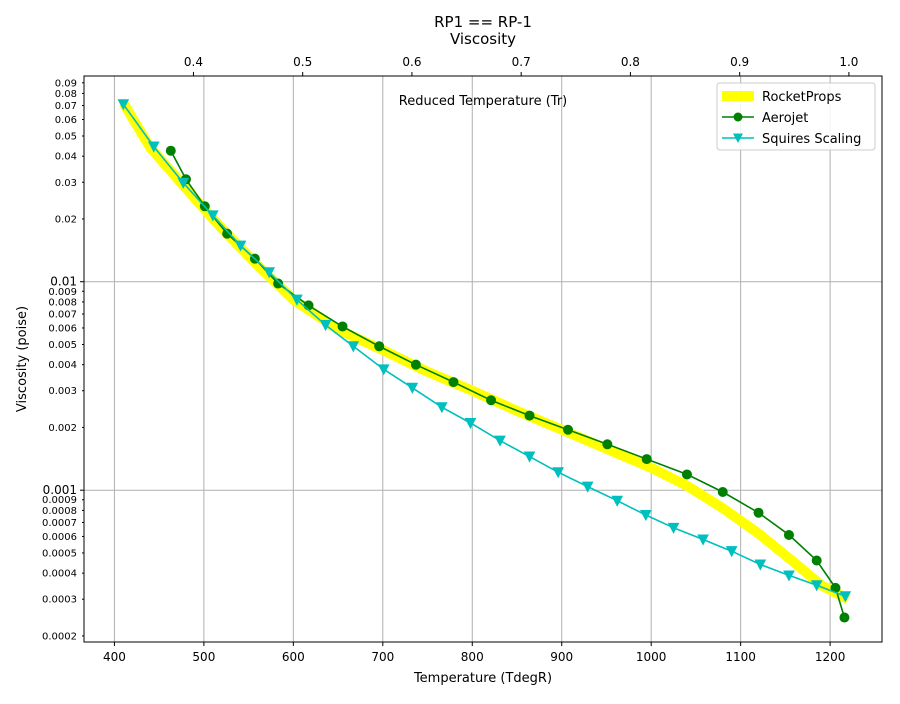 This screenshot has width=900, height=704. What do you see at coordinates (59, 636) in the screenshot?
I see `y-minor-tick-label: 0.0002` at bounding box center [59, 636].